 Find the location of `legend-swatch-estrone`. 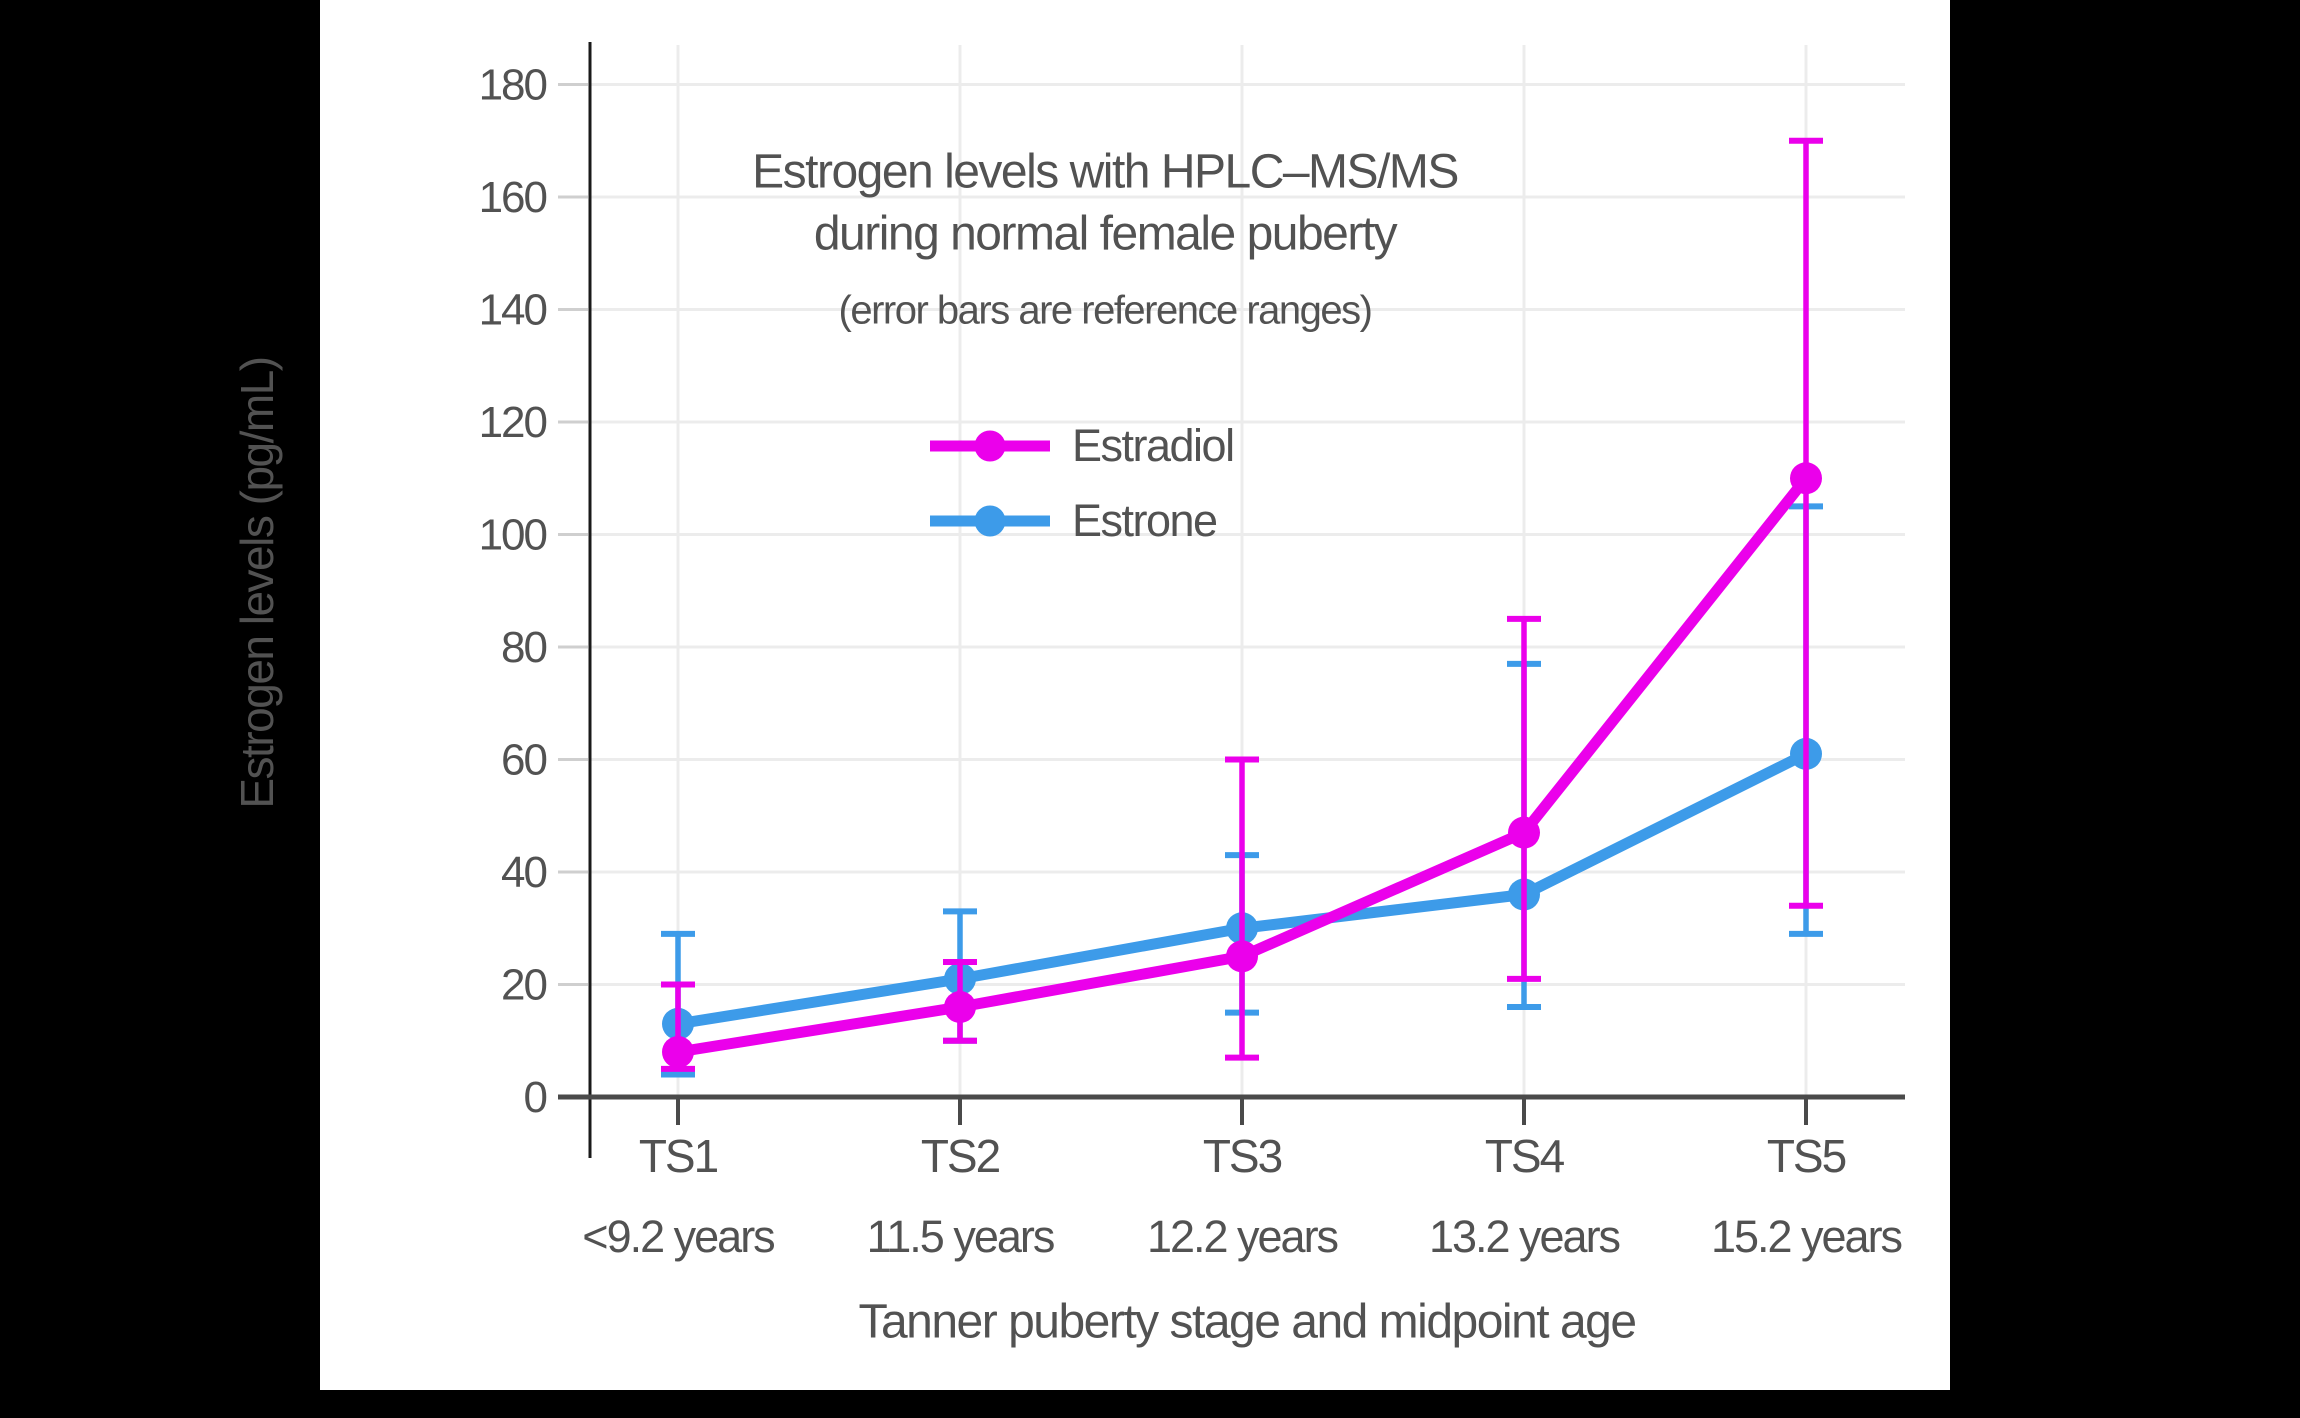

legend-swatch-estrone is located at coordinates (990, 521).